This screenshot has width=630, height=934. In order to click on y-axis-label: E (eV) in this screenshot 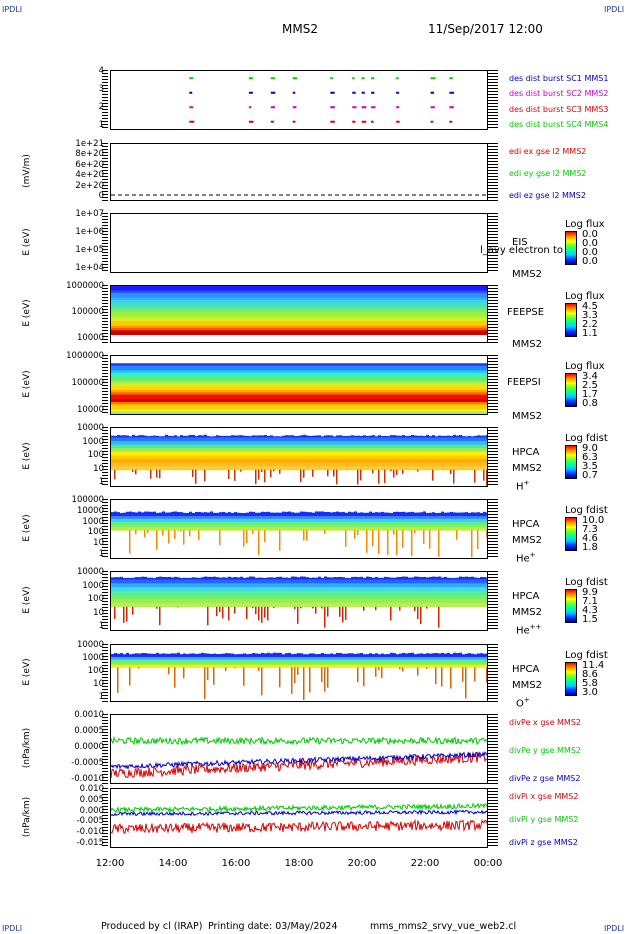, I will do `click(27, 384)`.